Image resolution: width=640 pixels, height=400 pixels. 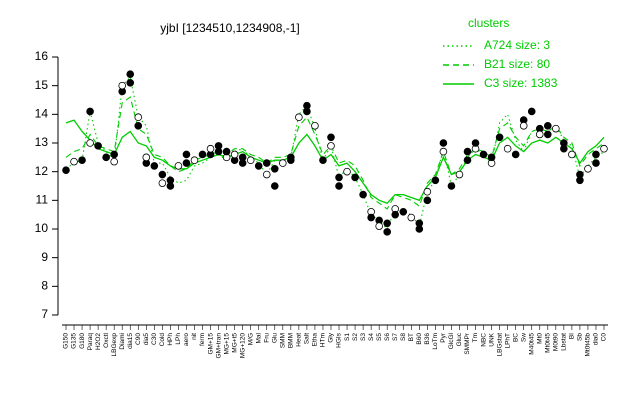 I want to click on x-tick-label: SMM, so click(x=283, y=340).